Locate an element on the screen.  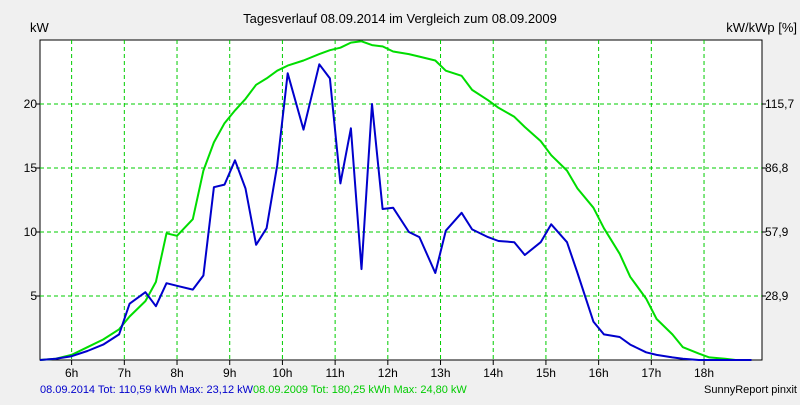
footer-2014-summary: 08.09.2014 Tot: 110,59 kWh Max: 23,12 kW is located at coordinates (147, 390).